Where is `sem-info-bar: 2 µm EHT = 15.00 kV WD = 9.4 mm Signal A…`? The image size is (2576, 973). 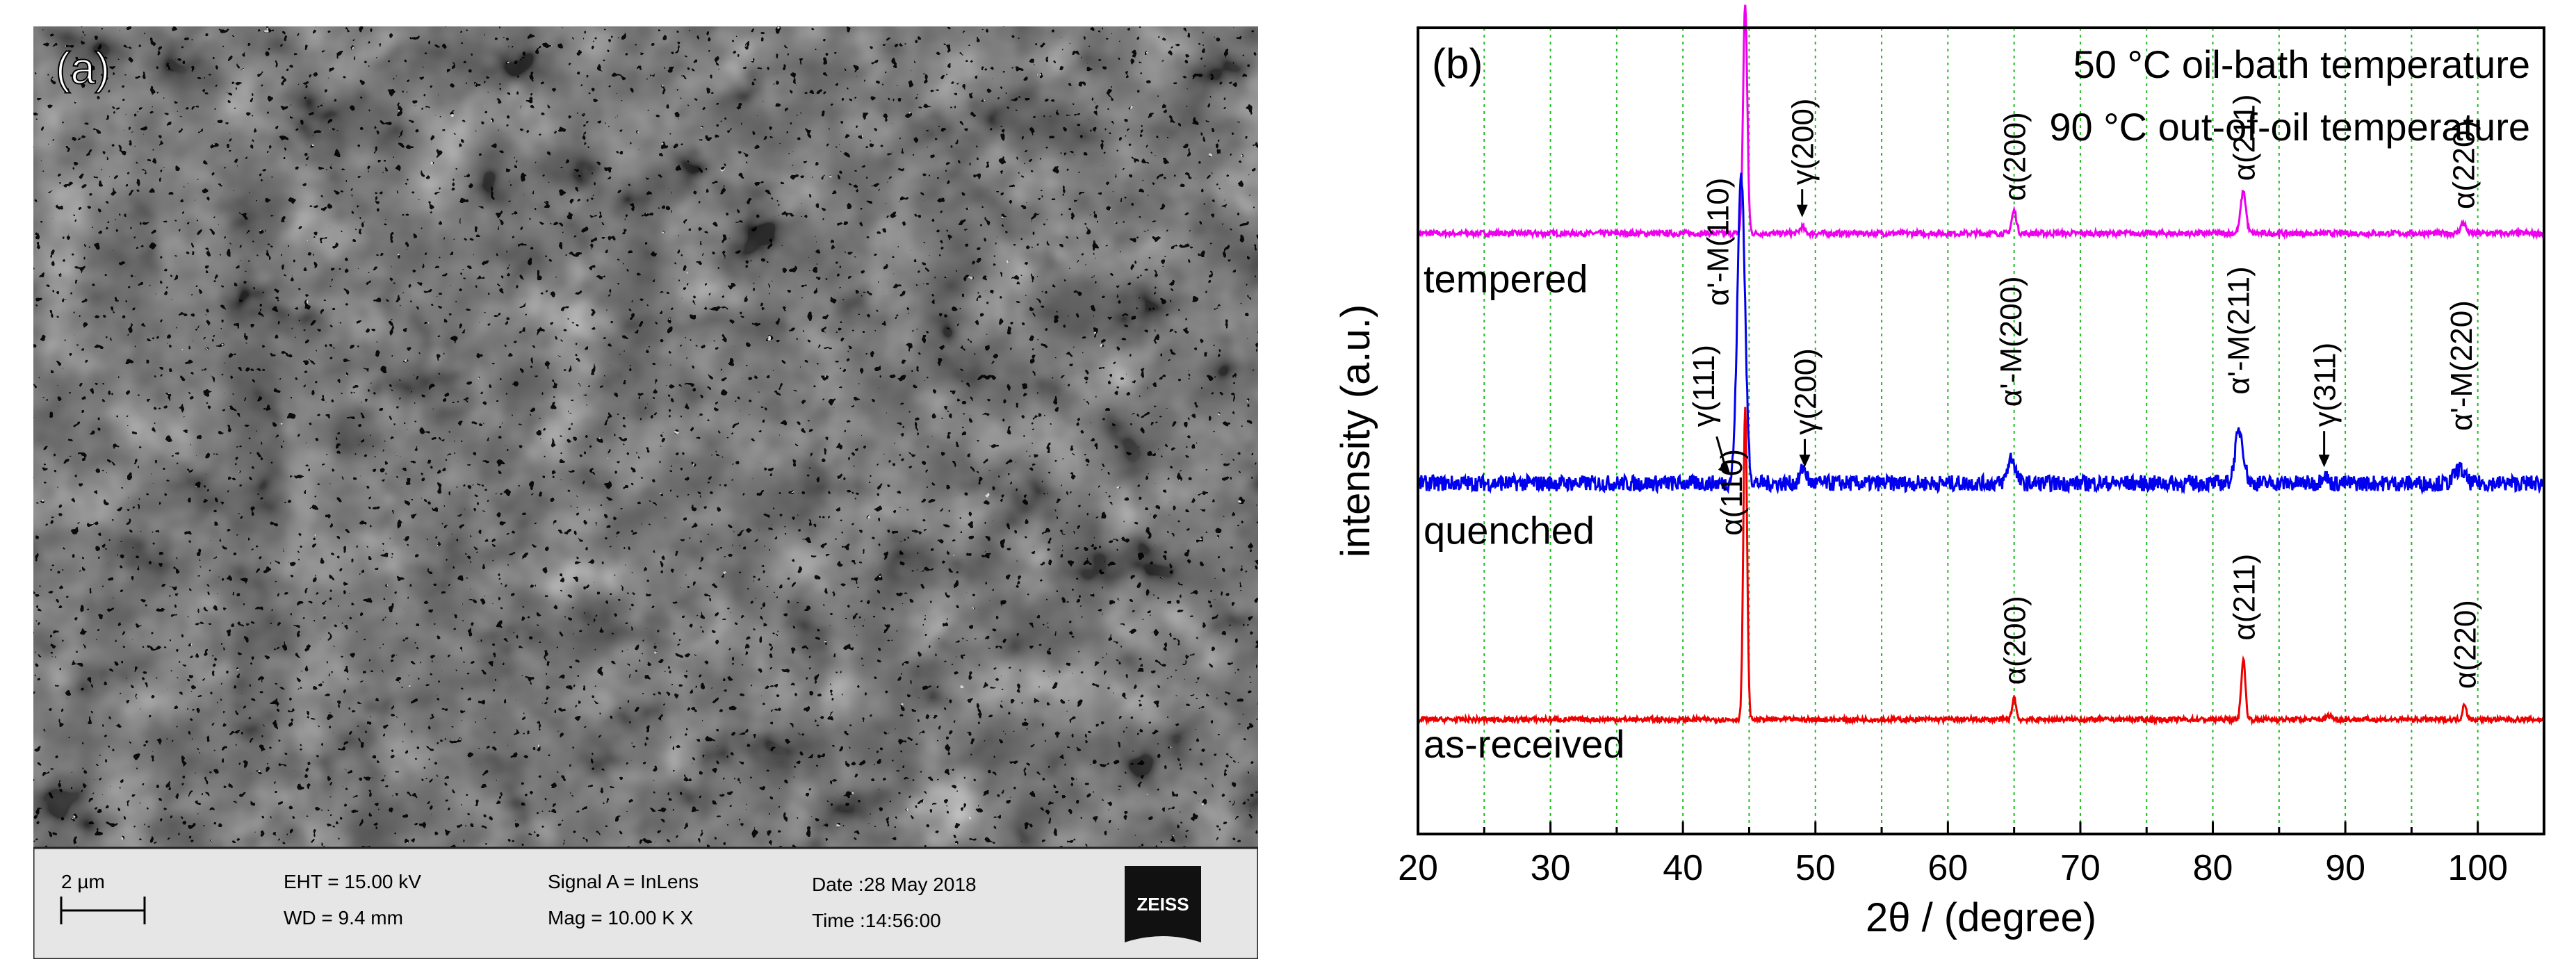 sem-info-bar: 2 µm EHT = 15.00 kV WD = 9.4 mm Signal A… is located at coordinates (645, 903).